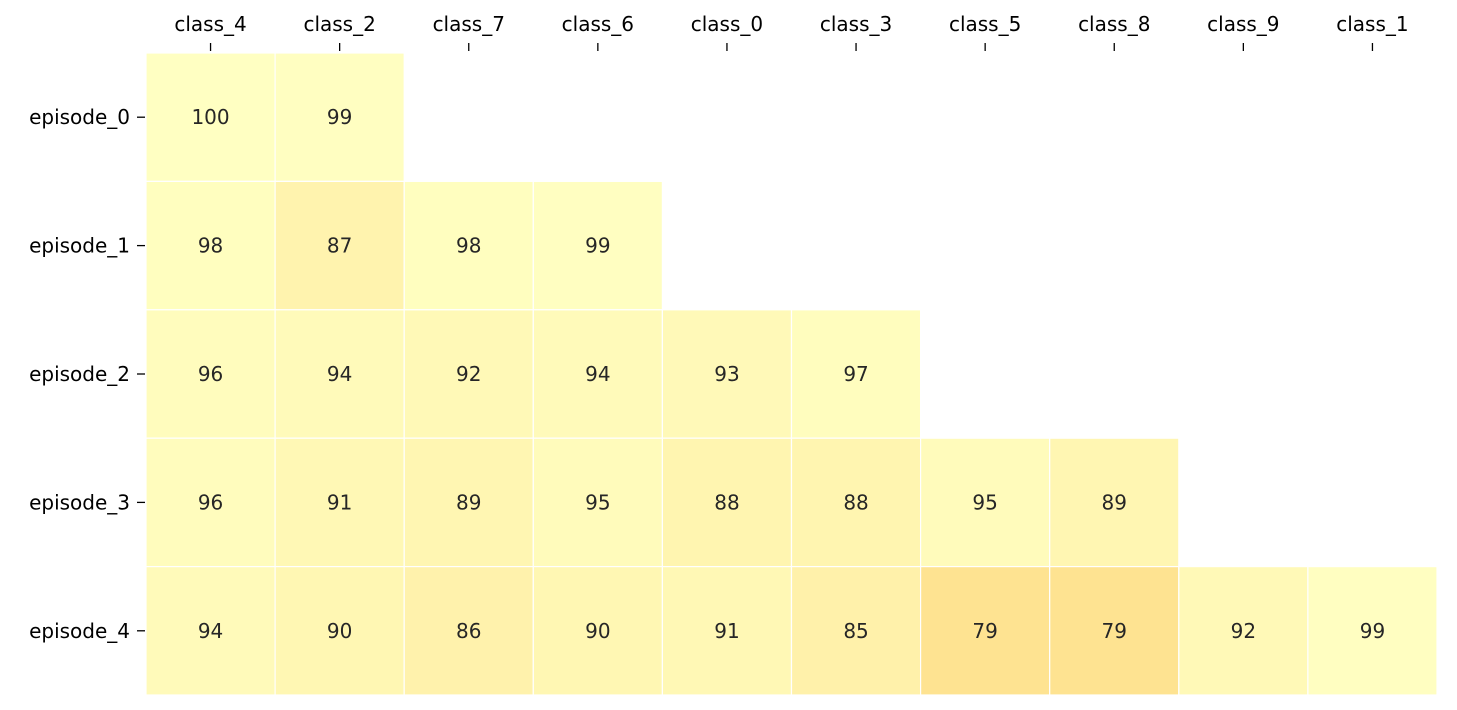 The height and width of the screenshot is (710, 1457). What do you see at coordinates (469, 24) in the screenshot?
I see `x-tick-label: class_7` at bounding box center [469, 24].